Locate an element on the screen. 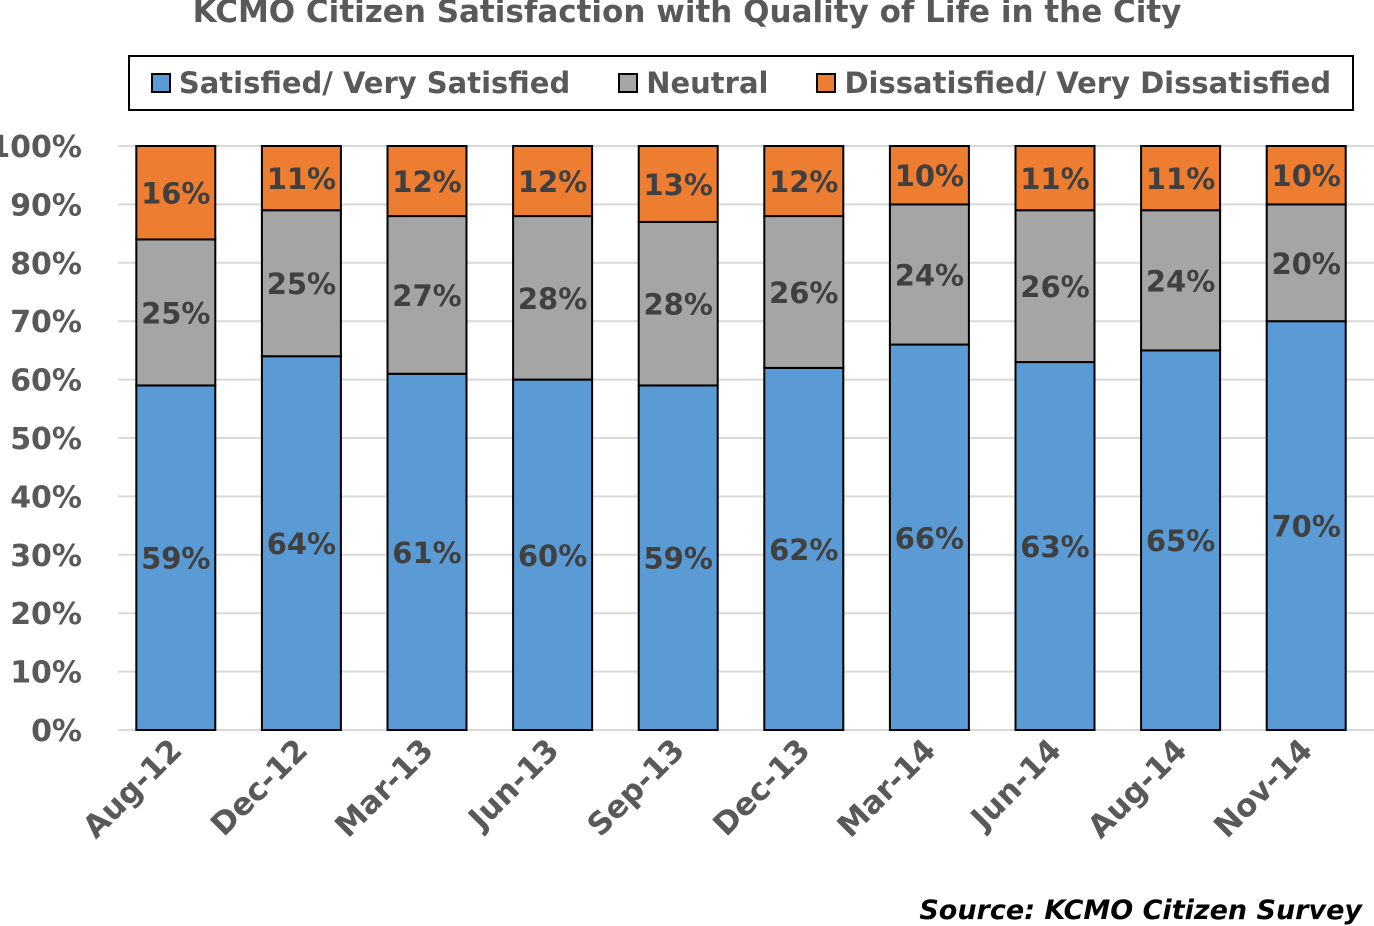  data-label: 62% is located at coordinates (803, 550).